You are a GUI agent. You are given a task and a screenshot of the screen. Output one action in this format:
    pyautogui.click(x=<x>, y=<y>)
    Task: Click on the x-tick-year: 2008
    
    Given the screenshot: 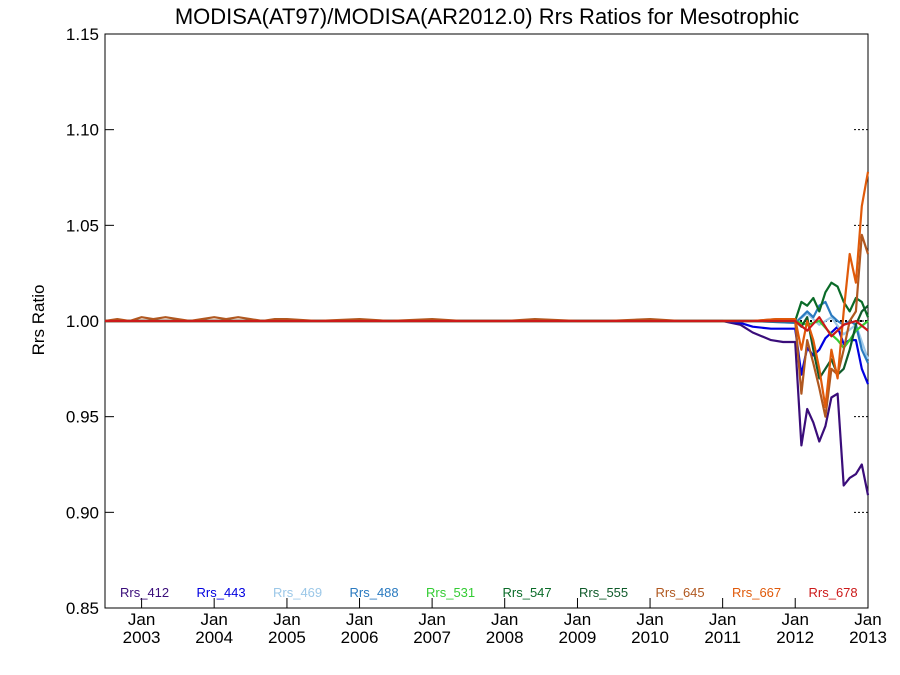 What is the action you would take?
    pyautogui.click(x=505, y=637)
    